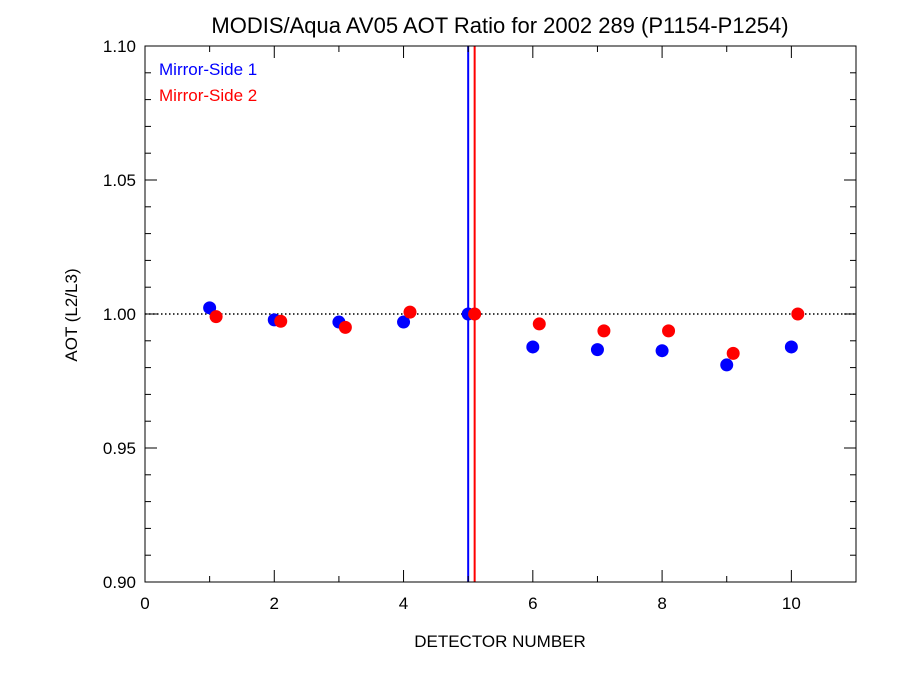  What do you see at coordinates (791, 603) in the screenshot?
I see `x-tick-label: 10` at bounding box center [791, 603].